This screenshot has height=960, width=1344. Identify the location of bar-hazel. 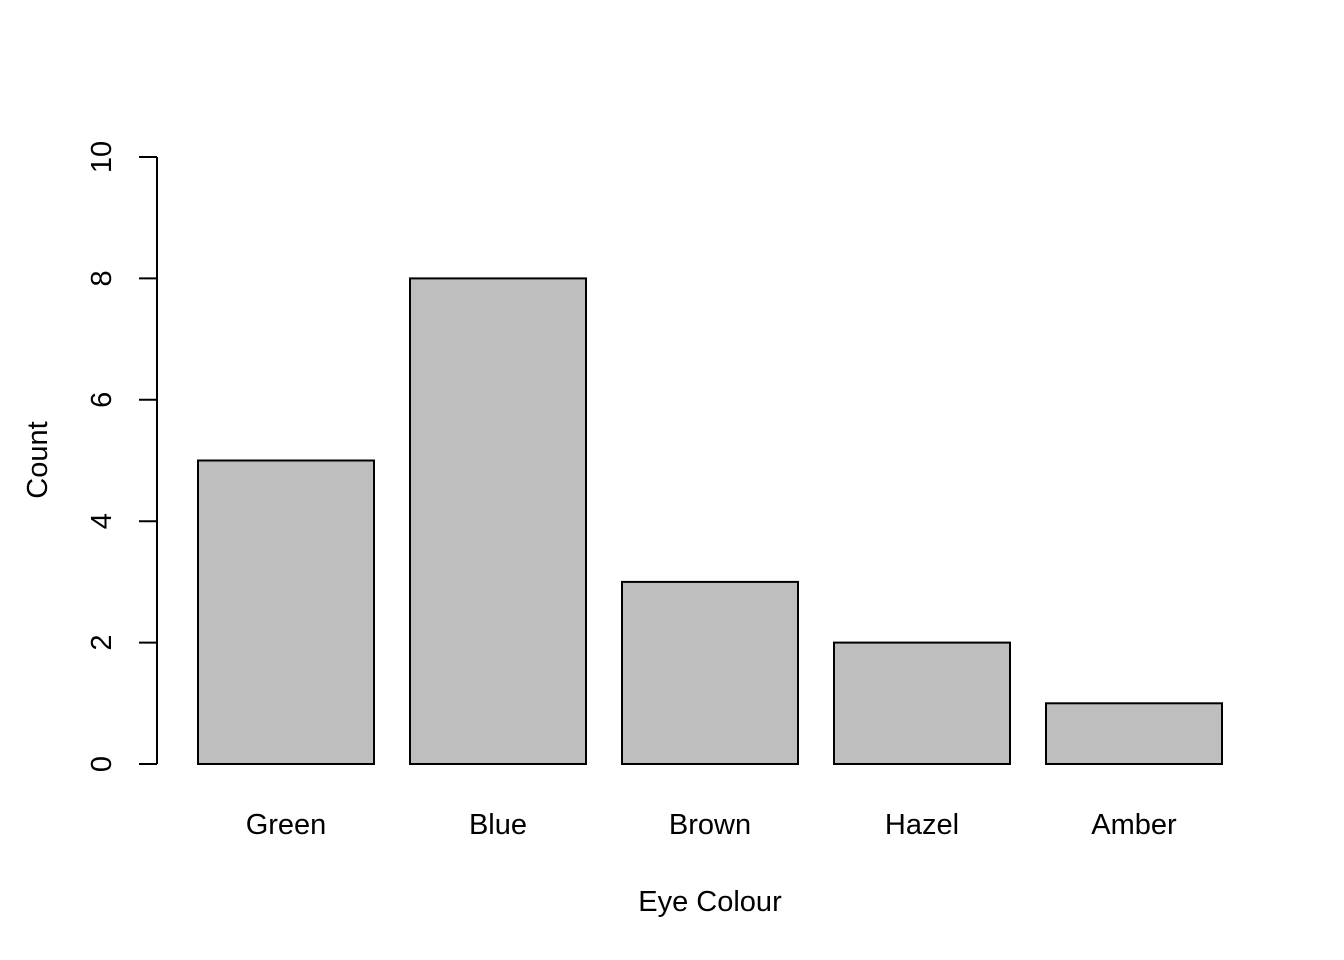
(922, 703).